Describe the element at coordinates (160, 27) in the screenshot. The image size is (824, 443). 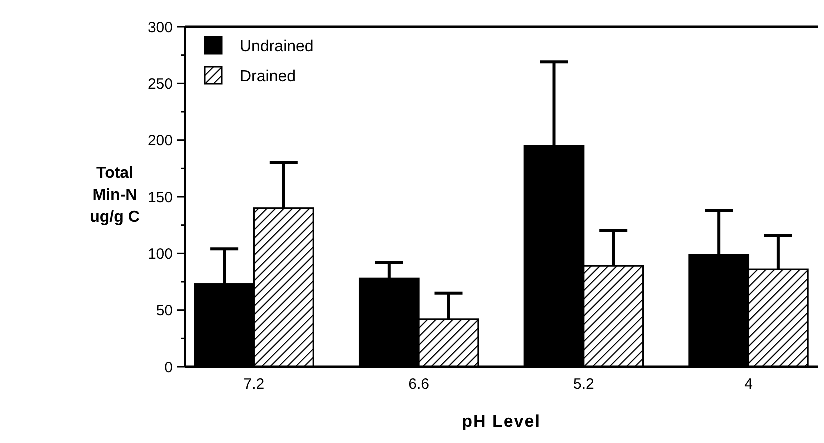
I see `y-tick-label: 300` at that location.